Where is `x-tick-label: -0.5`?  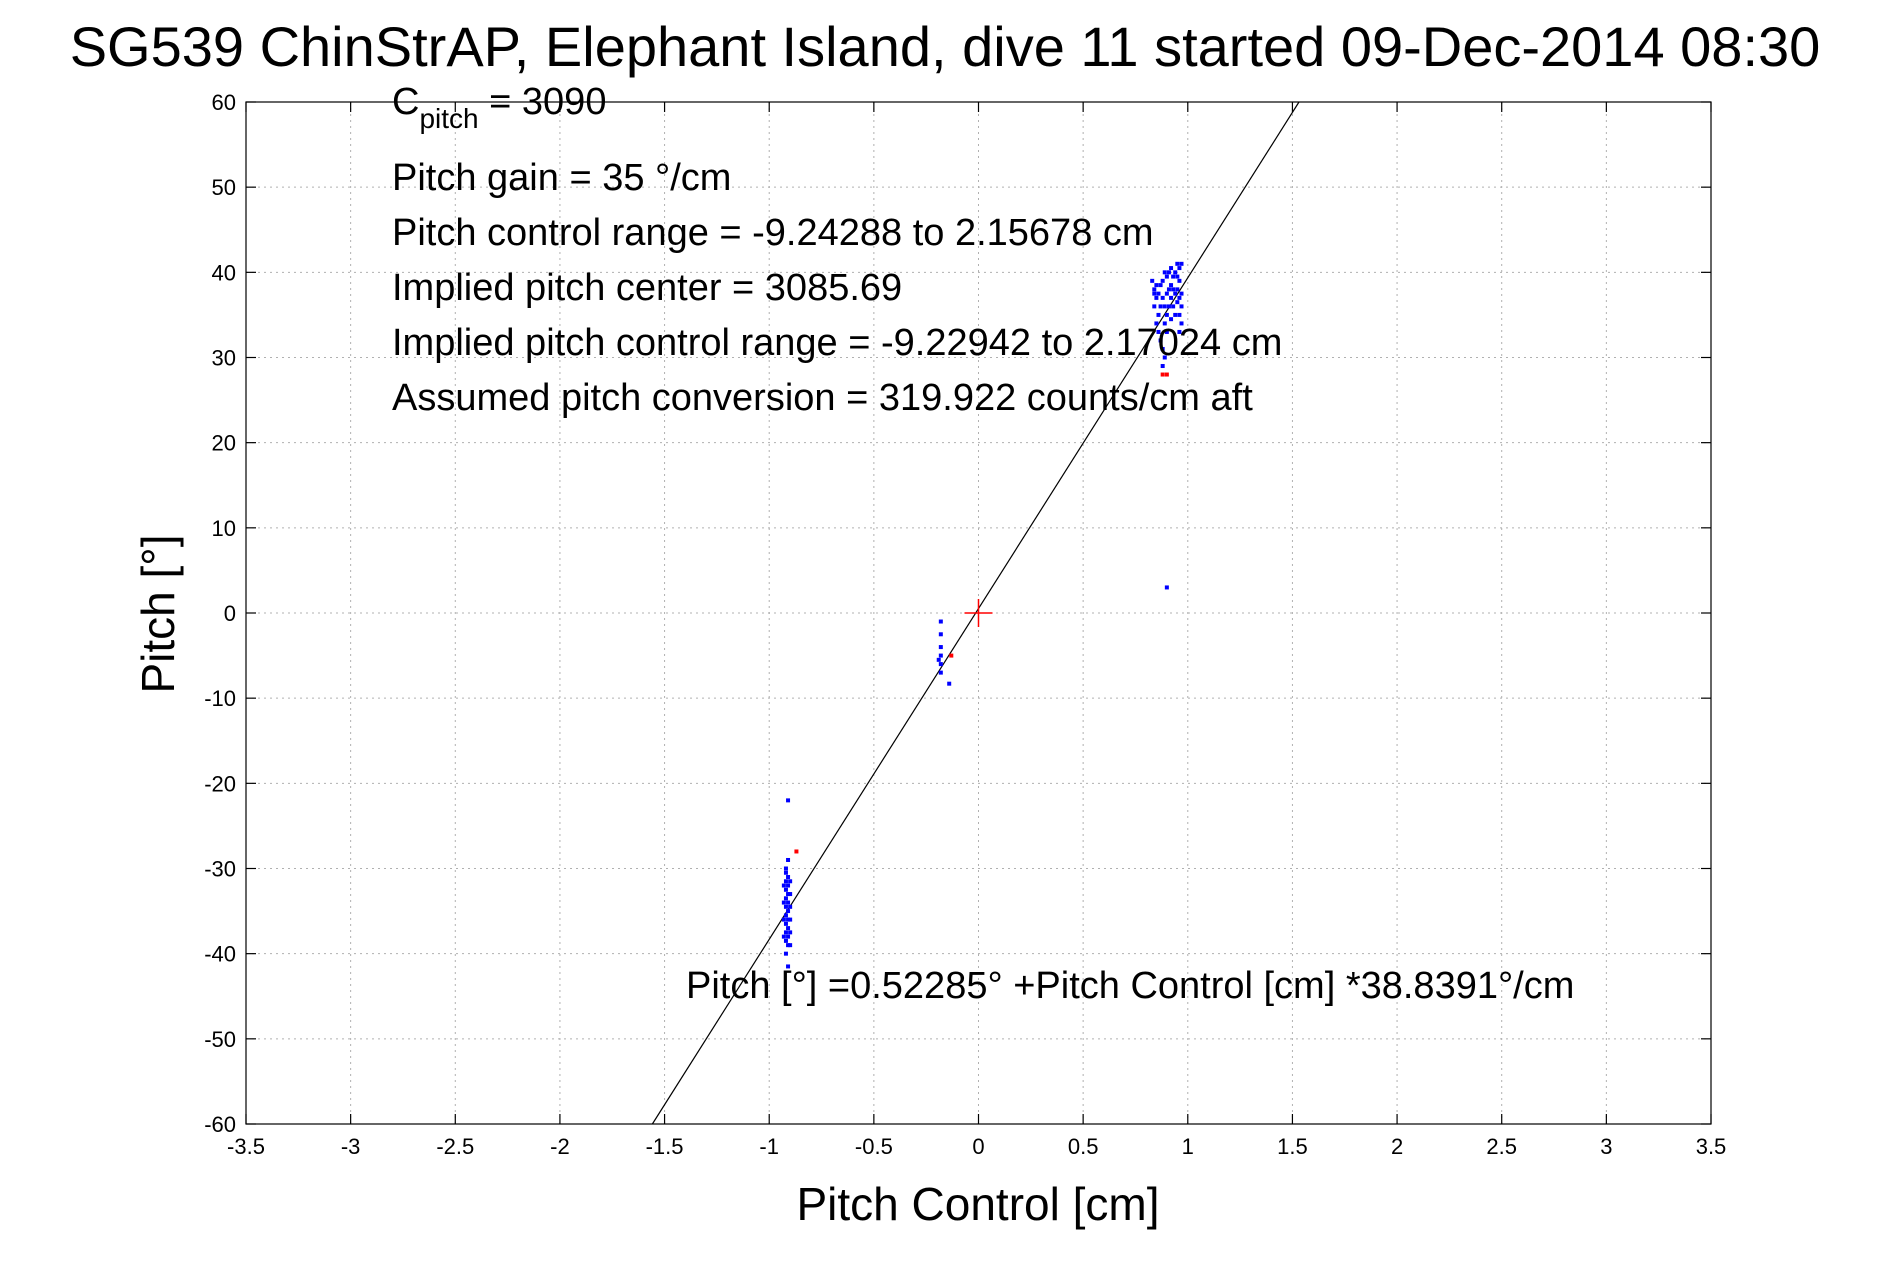 x-tick-label: -0.5 is located at coordinates (874, 1146).